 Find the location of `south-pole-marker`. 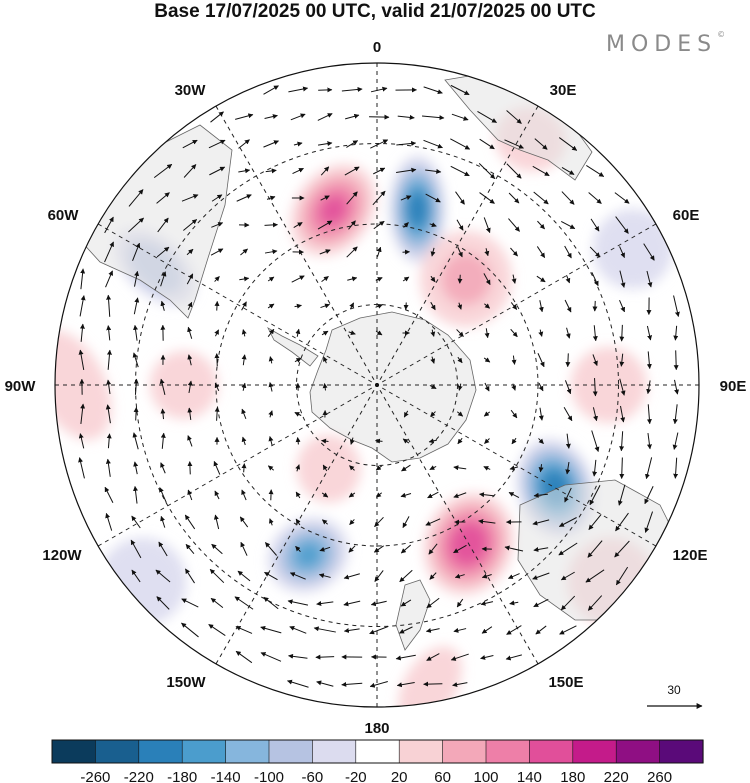

south-pole-marker is located at coordinates (377, 385).